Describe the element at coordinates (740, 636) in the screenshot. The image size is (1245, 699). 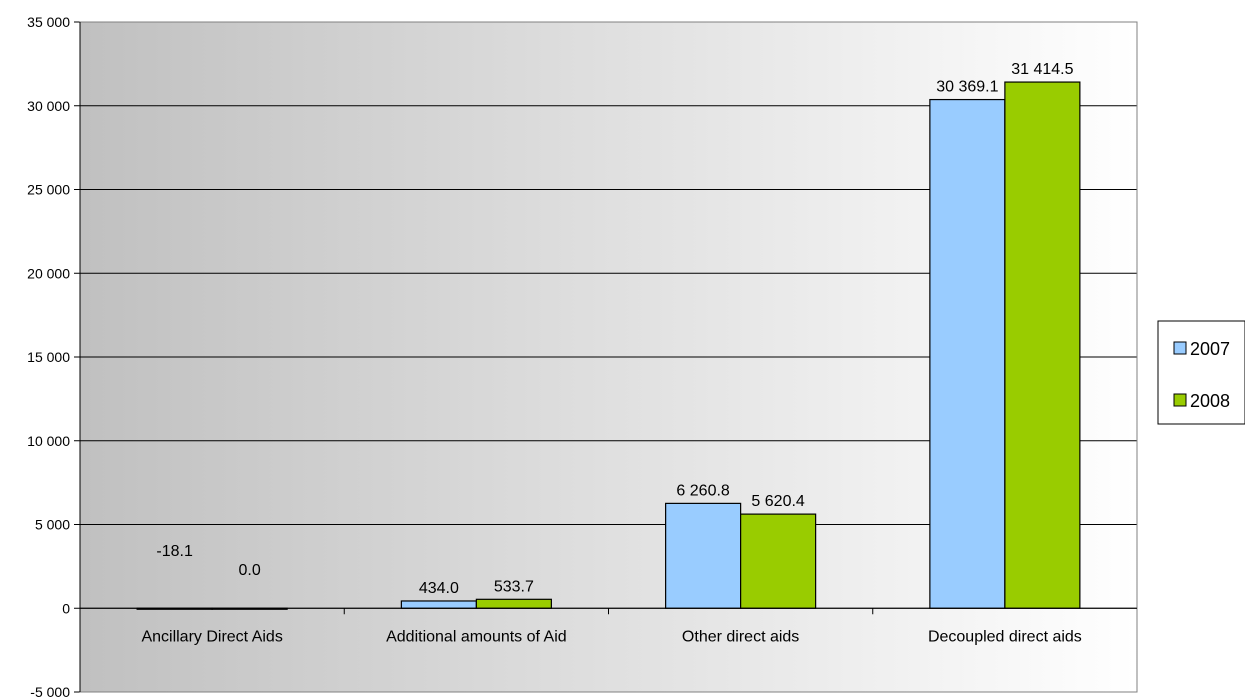
I see `category-label-3: Other direct aids` at that location.